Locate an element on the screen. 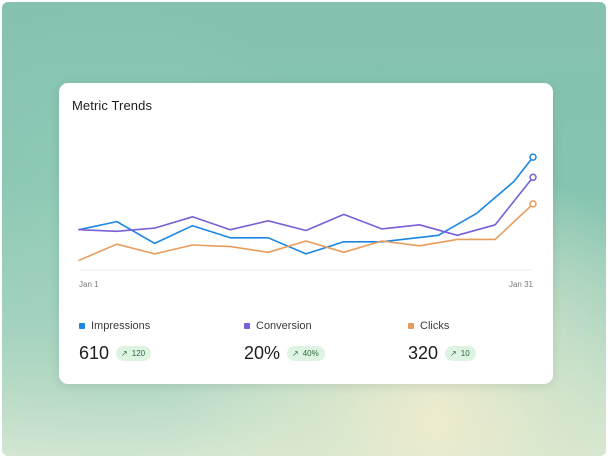  clicks-label: Clicks is located at coordinates (435, 326).